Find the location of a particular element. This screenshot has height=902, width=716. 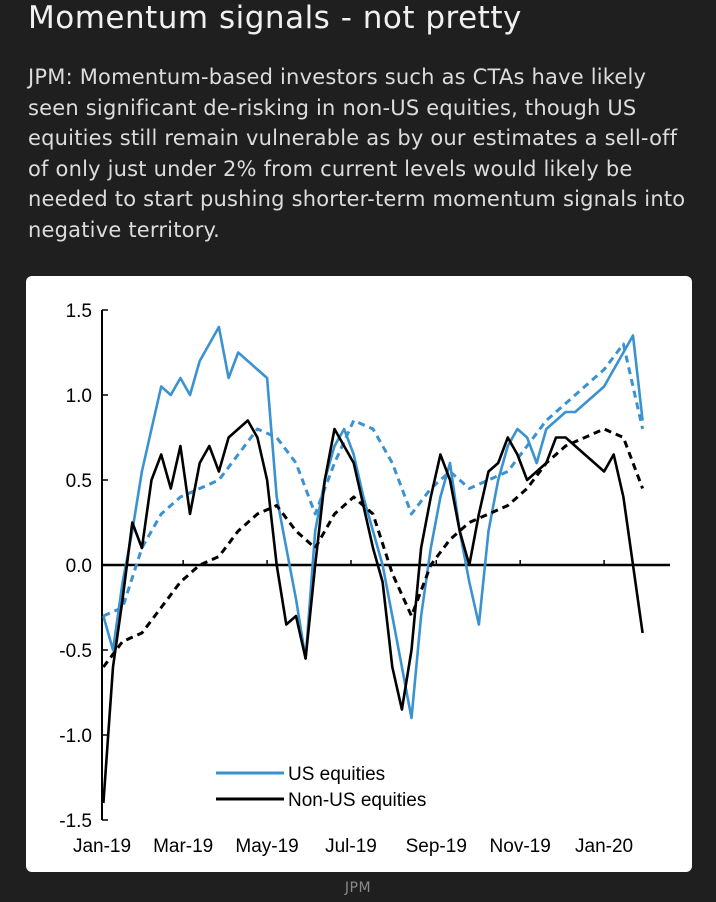

x-tick-label: Sep-19 is located at coordinates (436, 846).